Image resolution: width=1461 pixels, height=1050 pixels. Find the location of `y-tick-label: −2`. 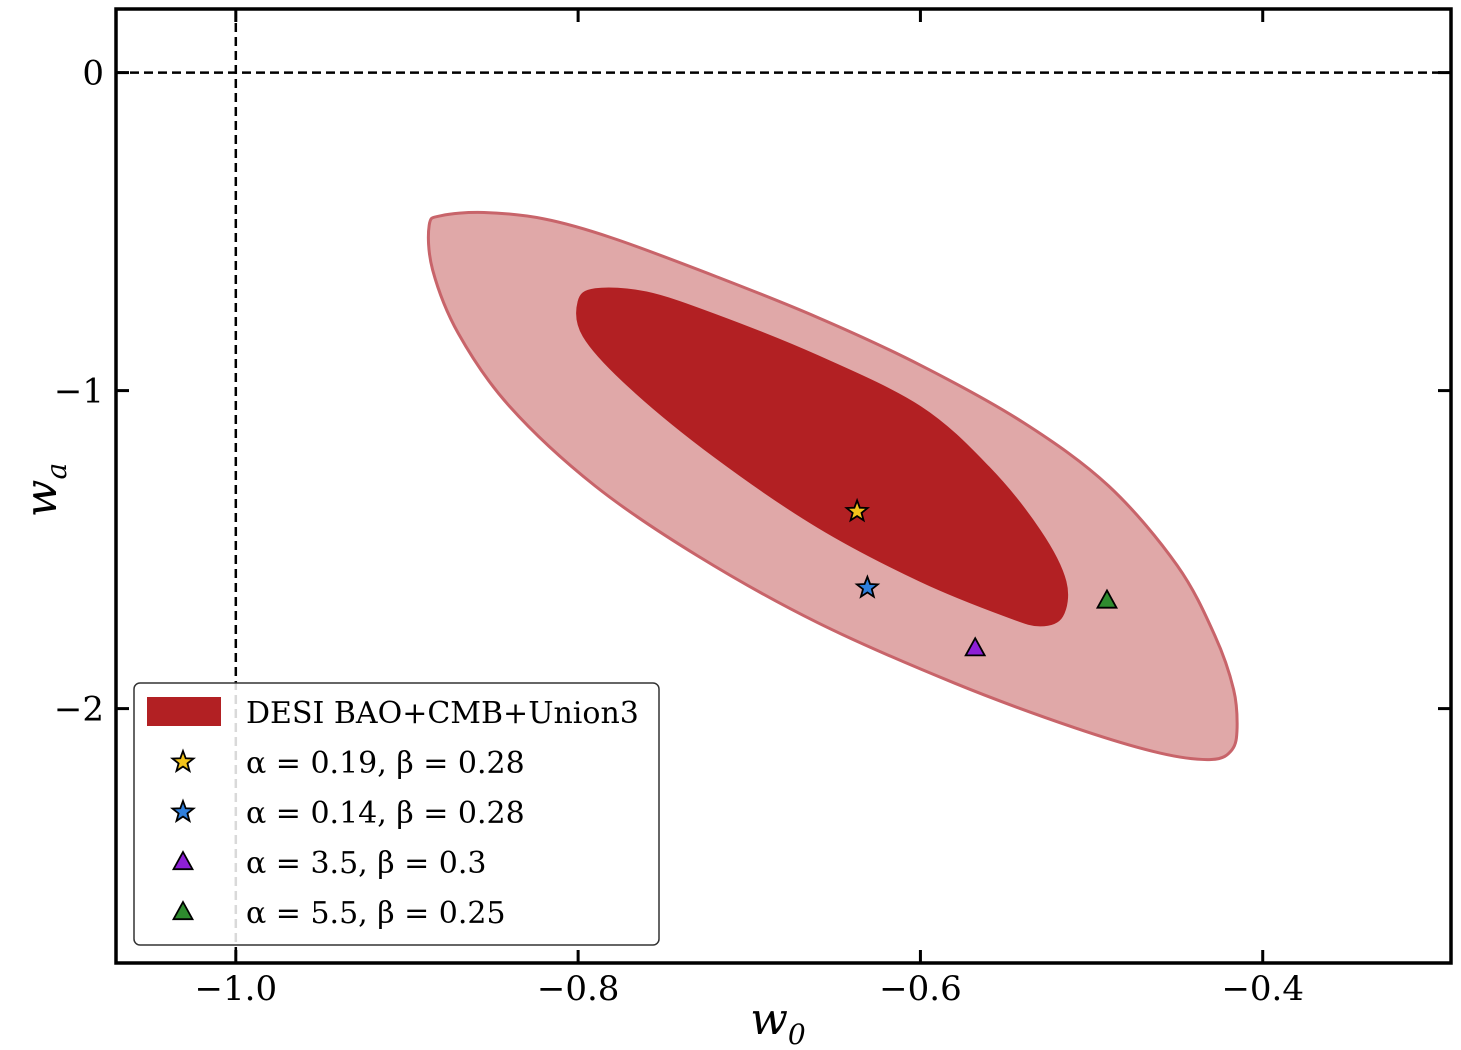

y-tick-label: −2 is located at coordinates (79, 710).